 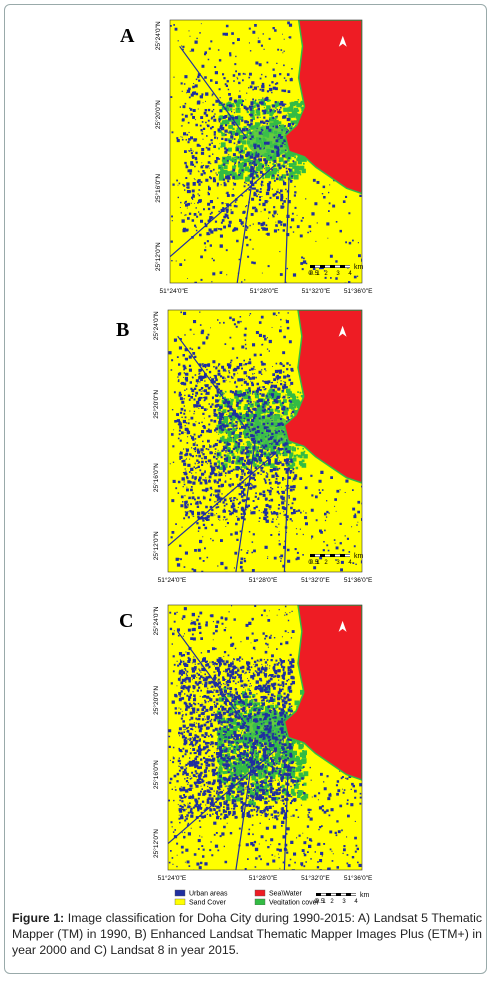 What do you see at coordinates (269, 141) in the screenshot?
I see `vegetation-core` at bounding box center [269, 141].